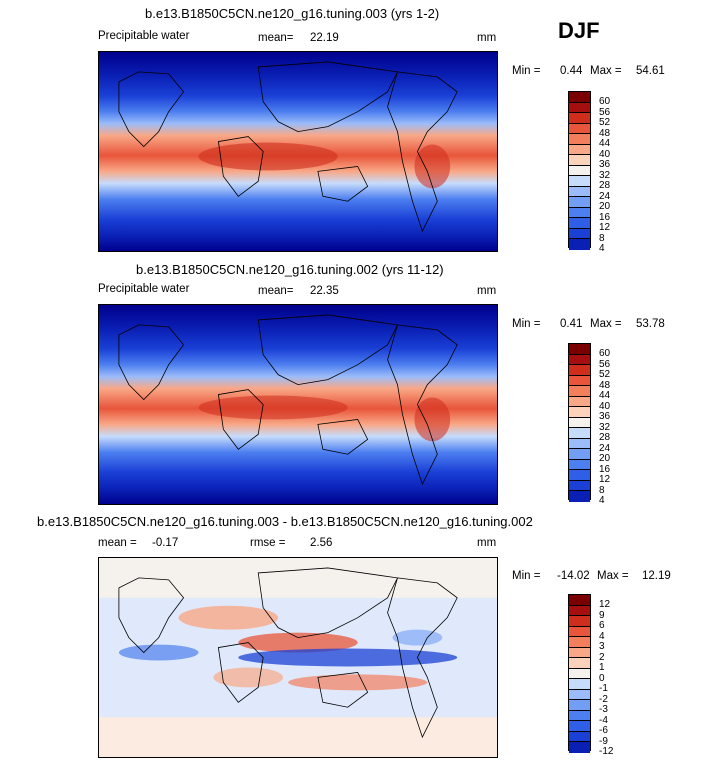  I want to click on panel1-field-svg, so click(298, 151).